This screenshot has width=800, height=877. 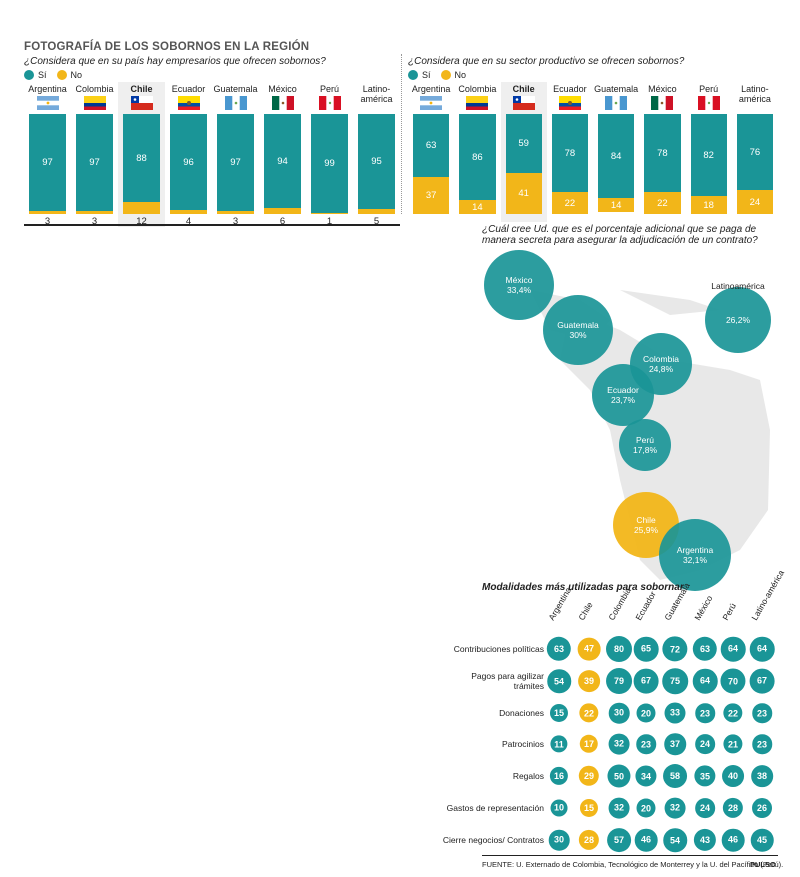 What do you see at coordinates (528, 776) in the screenshot?
I see `grid-row-label: Regalos` at bounding box center [528, 776].